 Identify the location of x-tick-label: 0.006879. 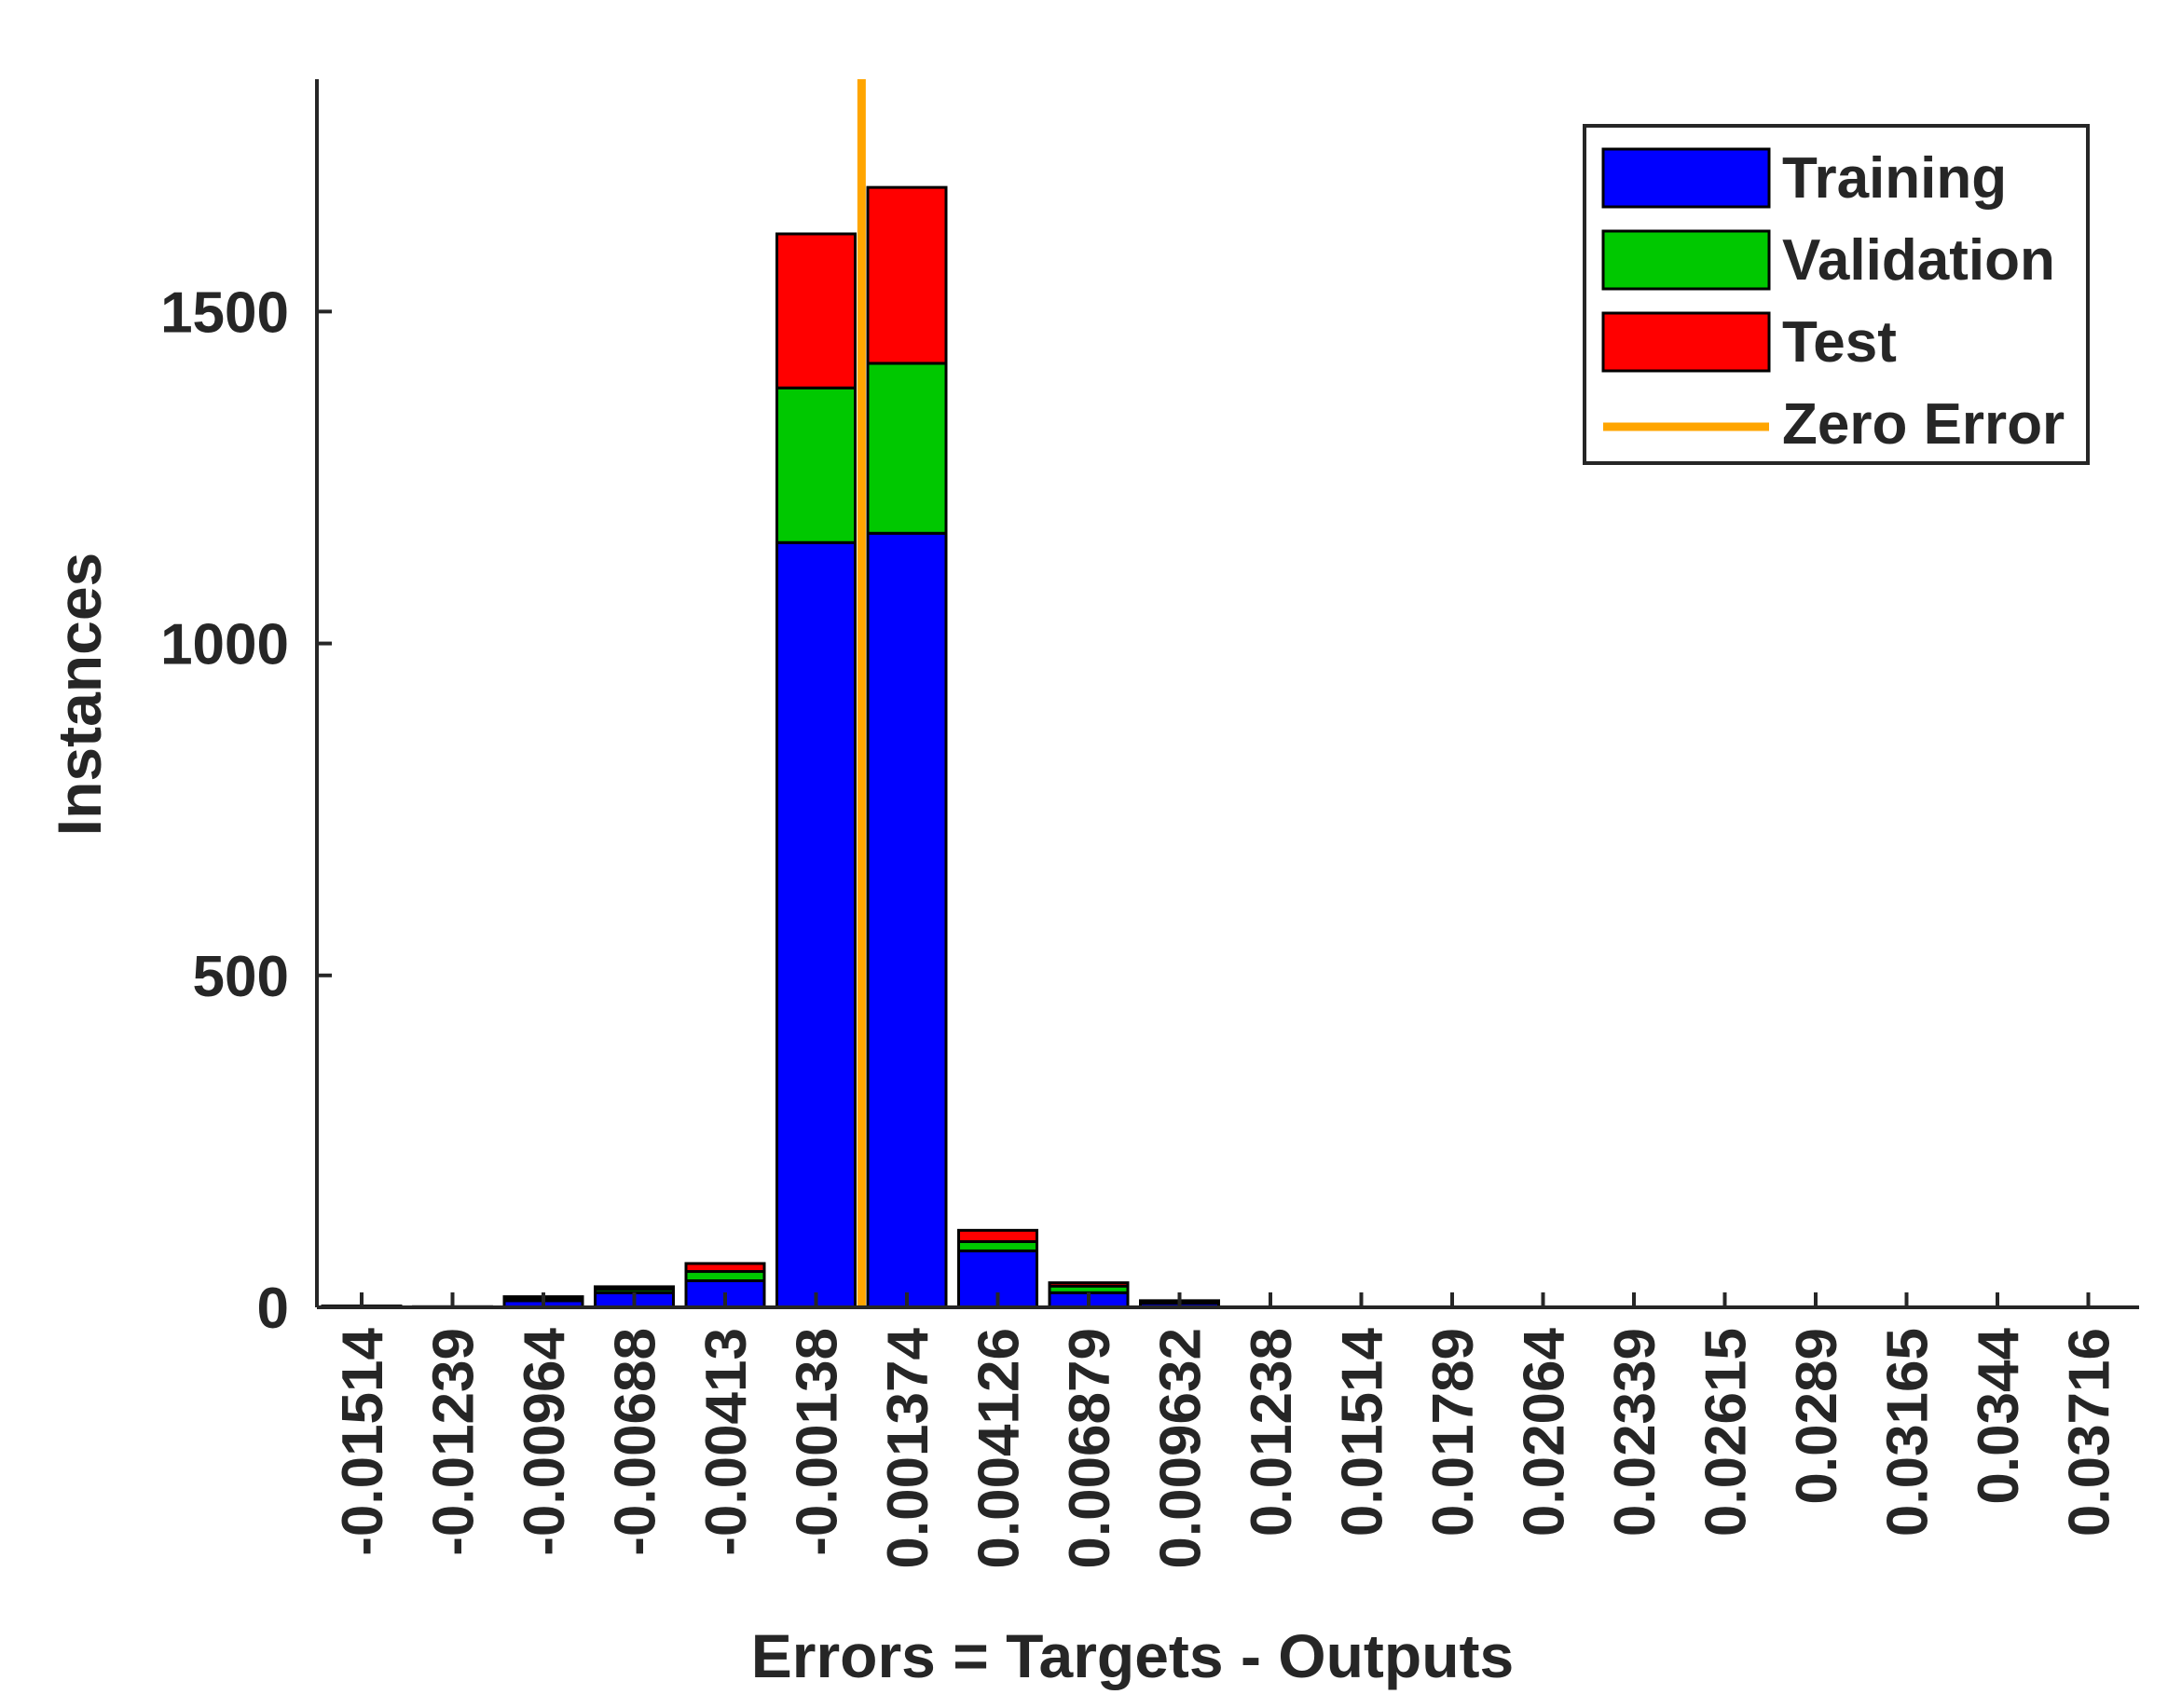
(1090, 1448).